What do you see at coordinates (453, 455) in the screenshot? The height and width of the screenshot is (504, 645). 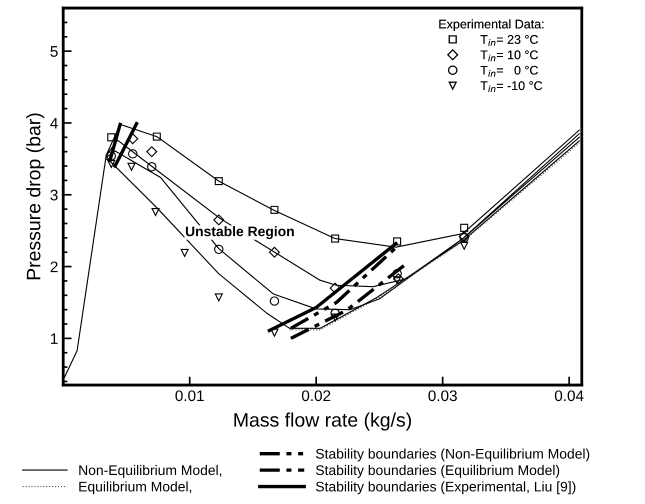 I see `legend-label: Stability boundaries (Non-Equilibrium Model)` at bounding box center [453, 455].